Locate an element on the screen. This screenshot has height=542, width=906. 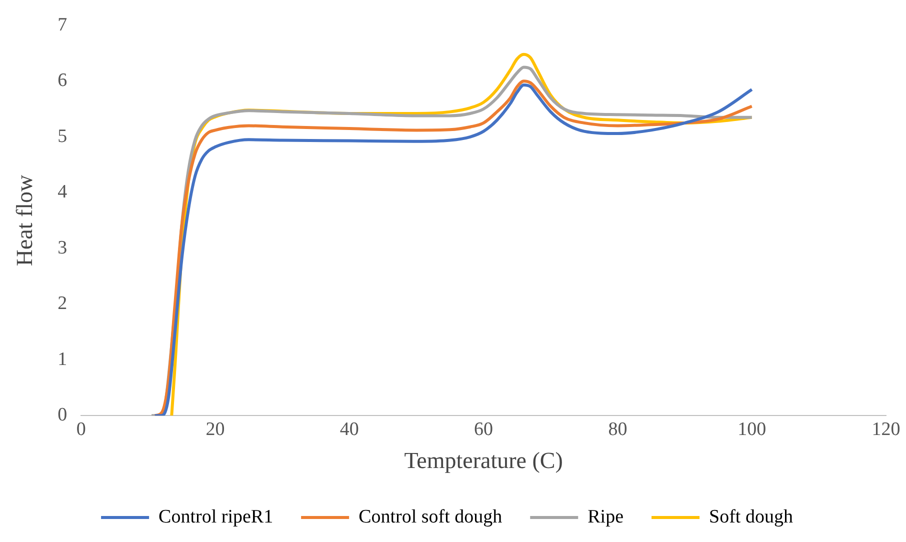
y-tick-label: 4 is located at coordinates (63, 192).